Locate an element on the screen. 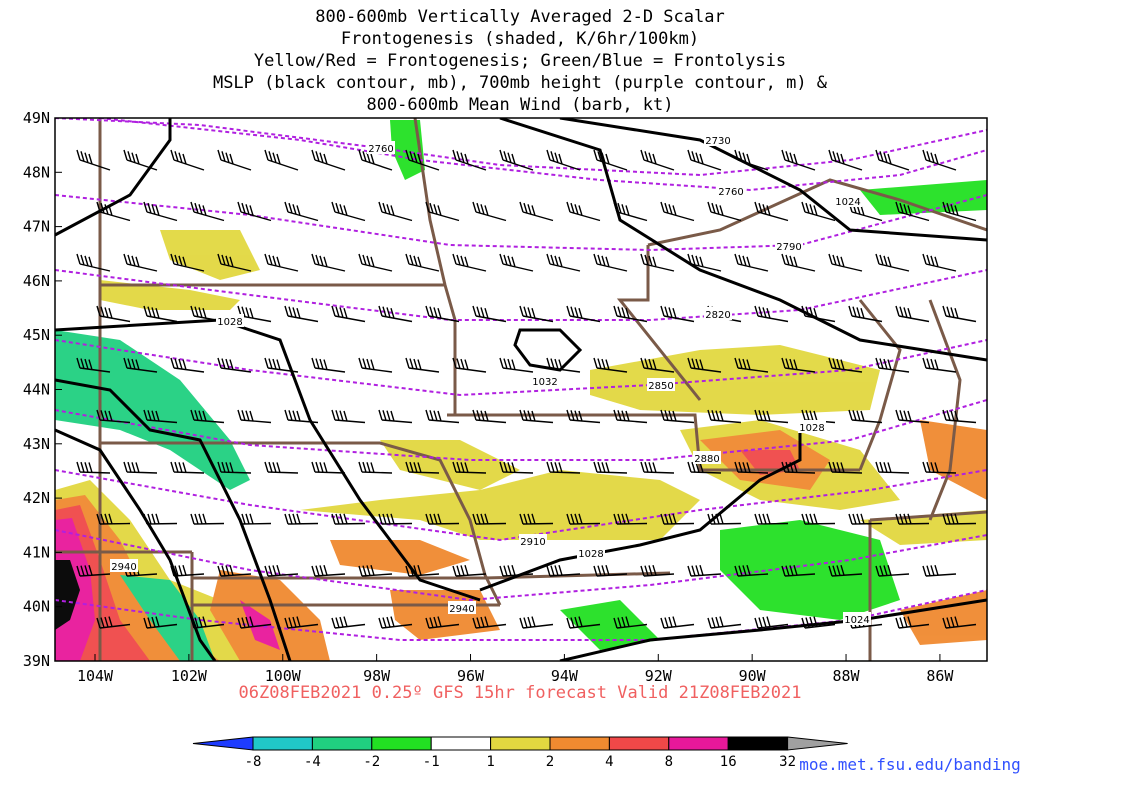 Image resolution: width=1136 pixels, height=797 pixels. colorbar-label: 1 is located at coordinates (490, 762).